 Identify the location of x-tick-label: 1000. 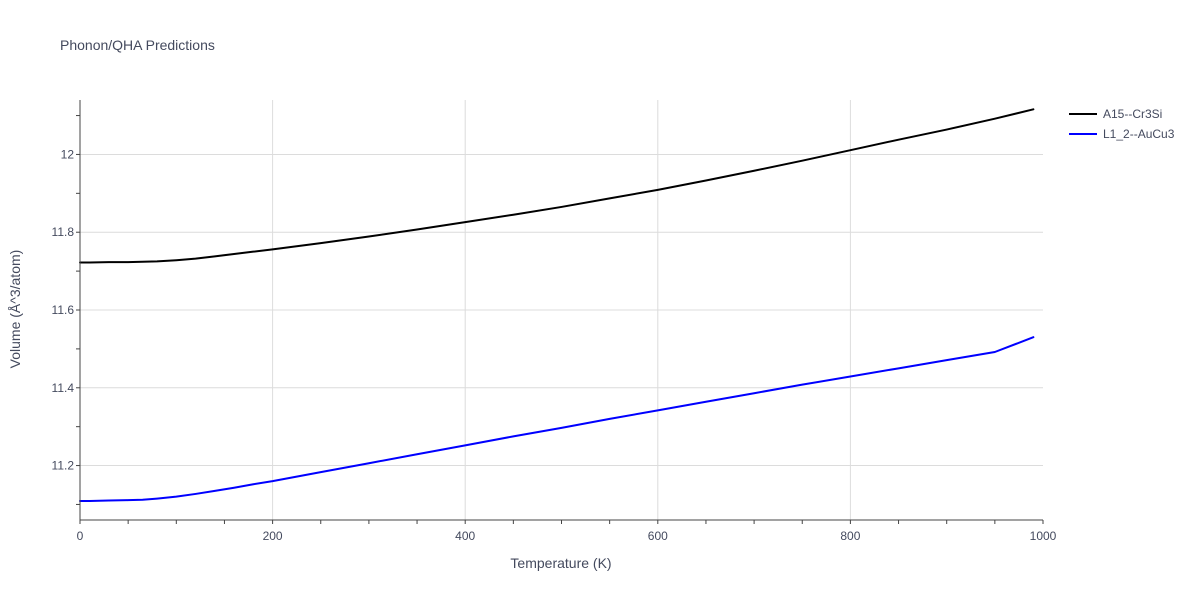
(1043, 536).